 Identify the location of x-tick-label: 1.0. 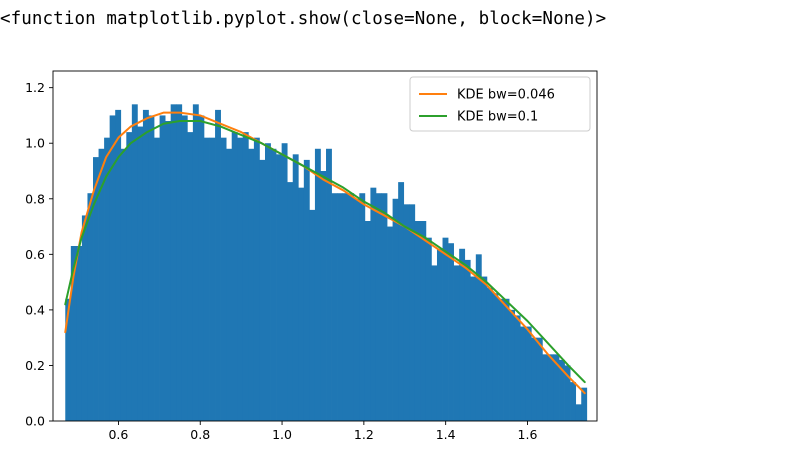
(282, 434).